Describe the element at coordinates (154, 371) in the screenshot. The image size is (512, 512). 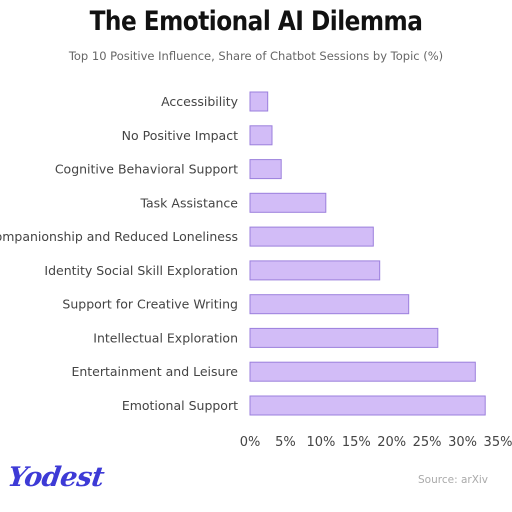
I see `category-label: Entertainment and Leisure` at that location.